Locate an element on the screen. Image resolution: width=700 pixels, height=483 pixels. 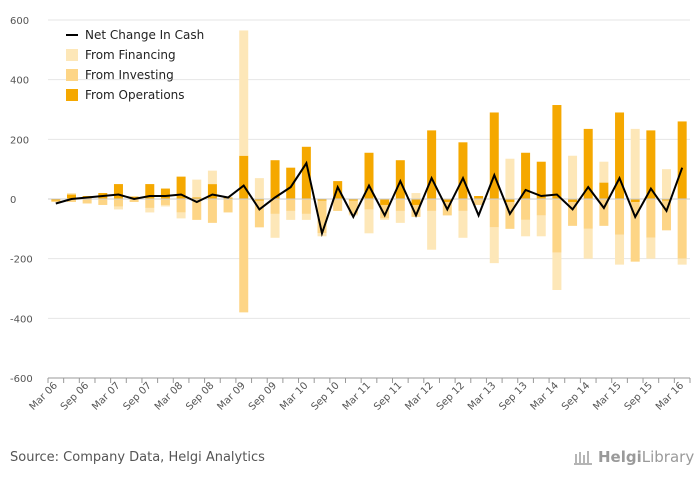
x-tick-label: Mar 06 is located at coordinates (44, 396).